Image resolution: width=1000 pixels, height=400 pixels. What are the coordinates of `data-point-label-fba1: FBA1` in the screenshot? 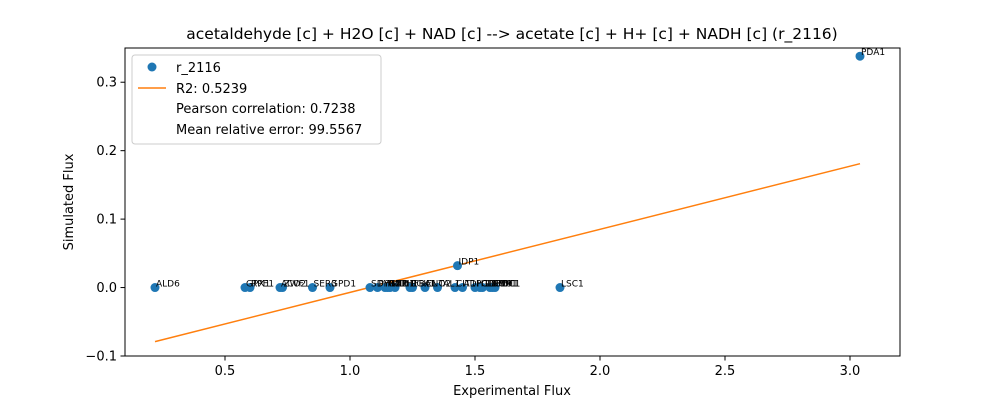 It's located at (425, 285).